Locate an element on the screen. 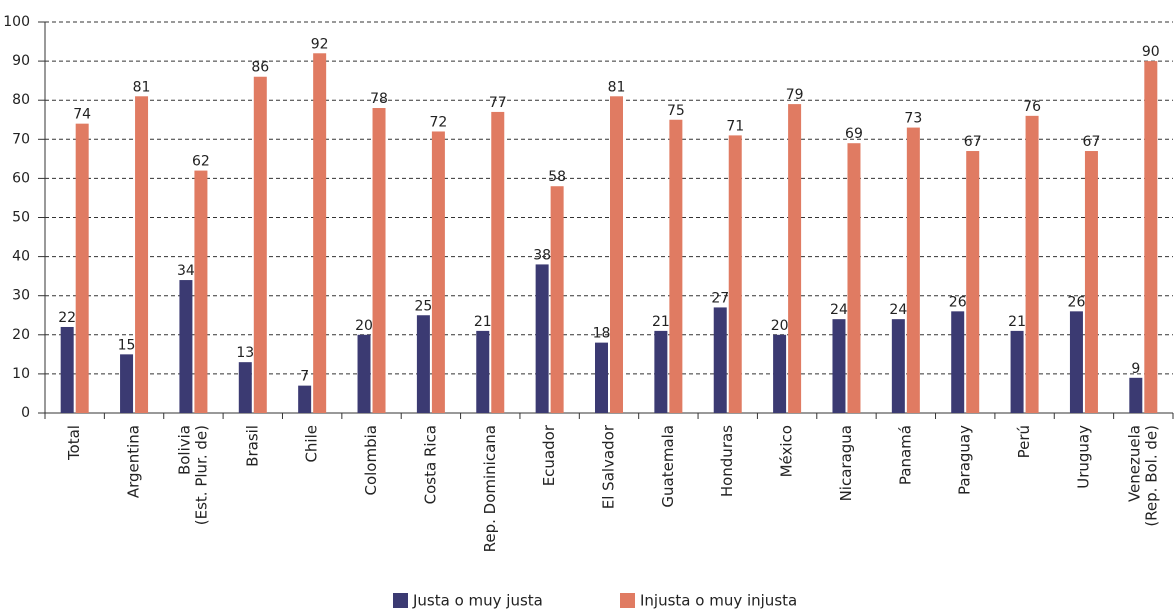  value-label: 15 is located at coordinates (127, 345).